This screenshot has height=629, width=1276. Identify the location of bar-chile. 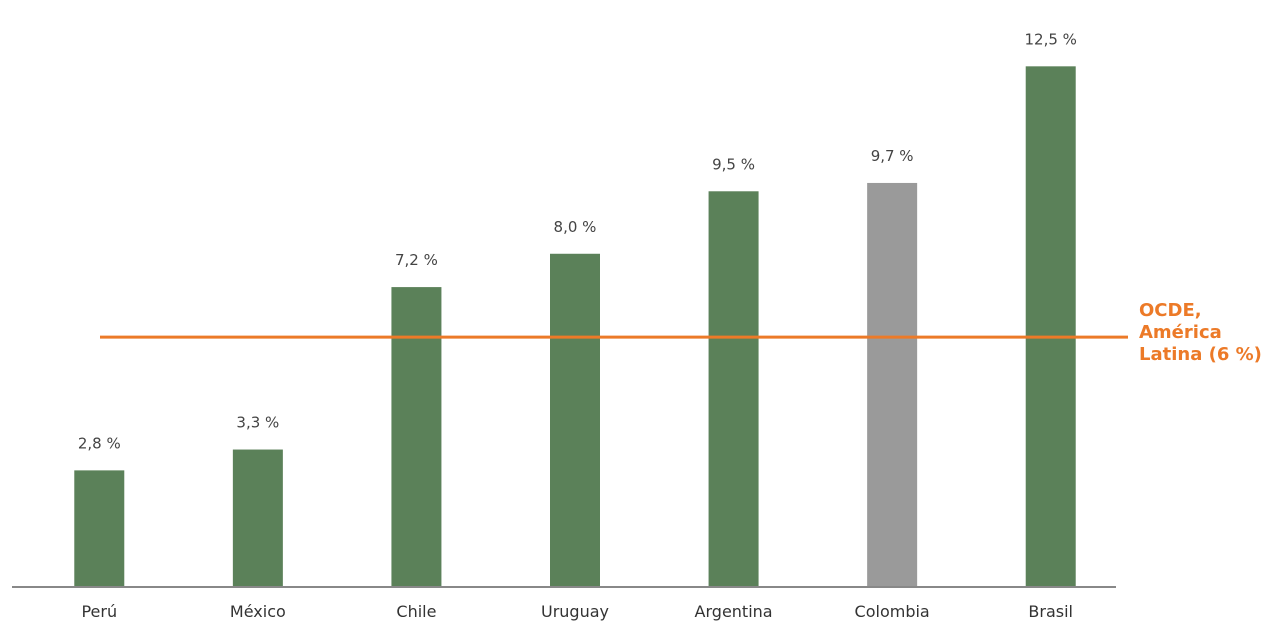
(416, 437).